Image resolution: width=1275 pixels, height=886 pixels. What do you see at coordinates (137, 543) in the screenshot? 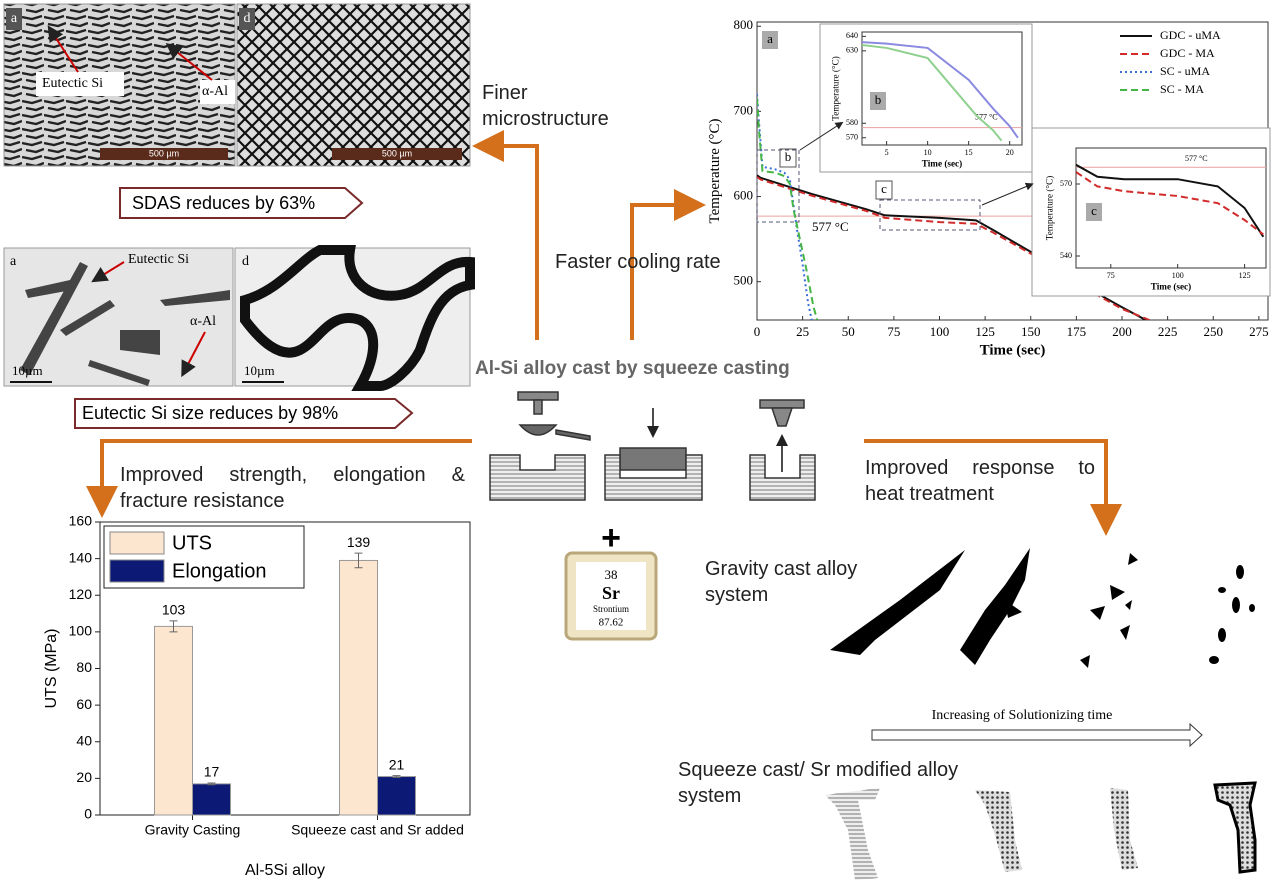
I see `legend-swatch` at bounding box center [137, 543].